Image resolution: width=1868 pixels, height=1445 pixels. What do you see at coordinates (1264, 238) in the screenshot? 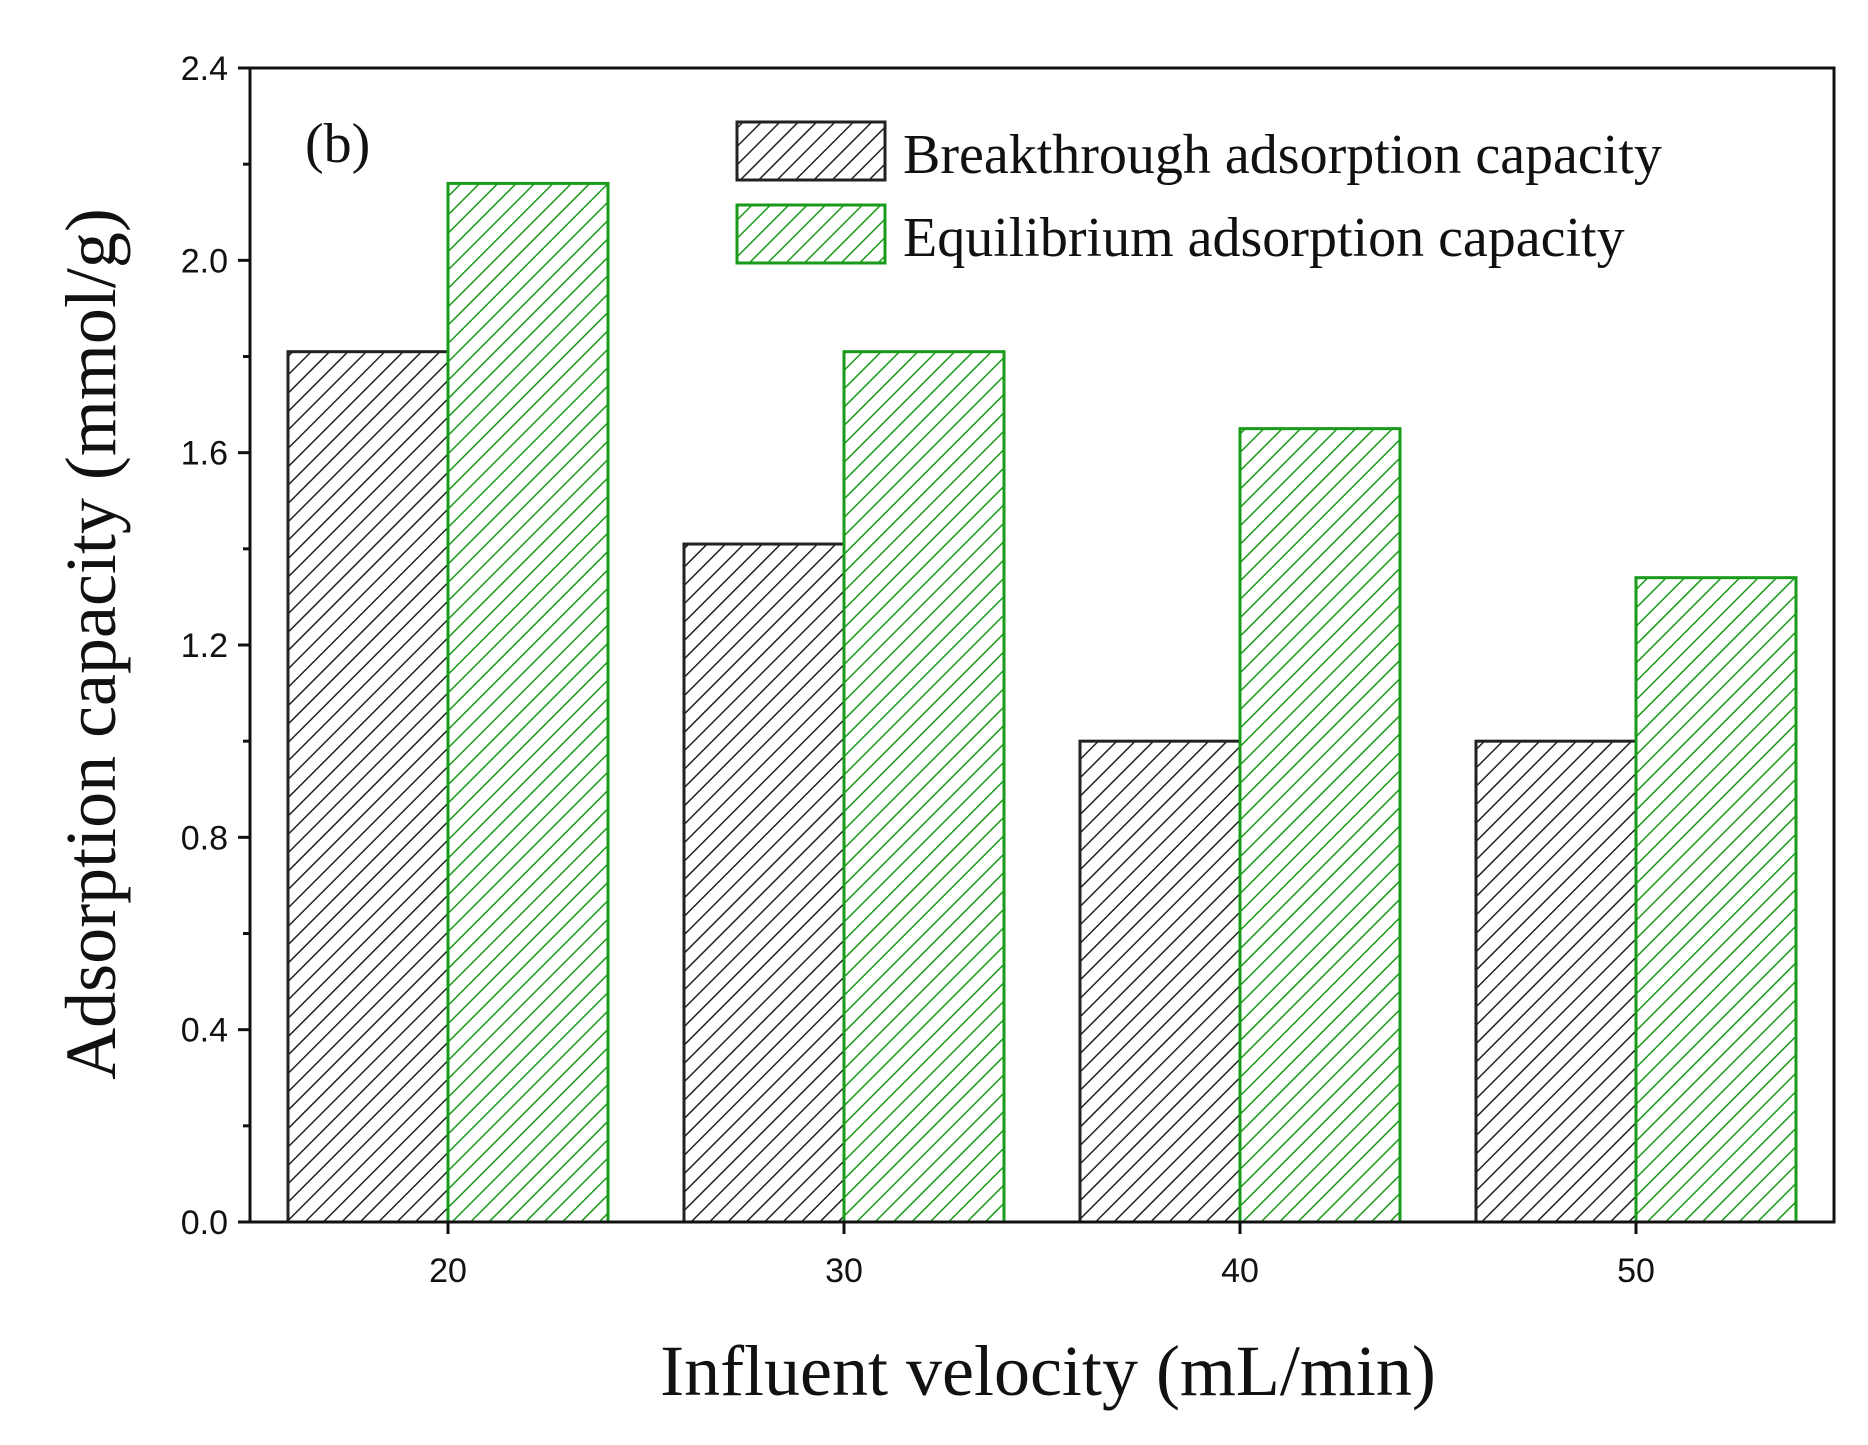
I see `legend-label-equilibrium: Equilibrium adsorption capacity` at bounding box center [1264, 238].